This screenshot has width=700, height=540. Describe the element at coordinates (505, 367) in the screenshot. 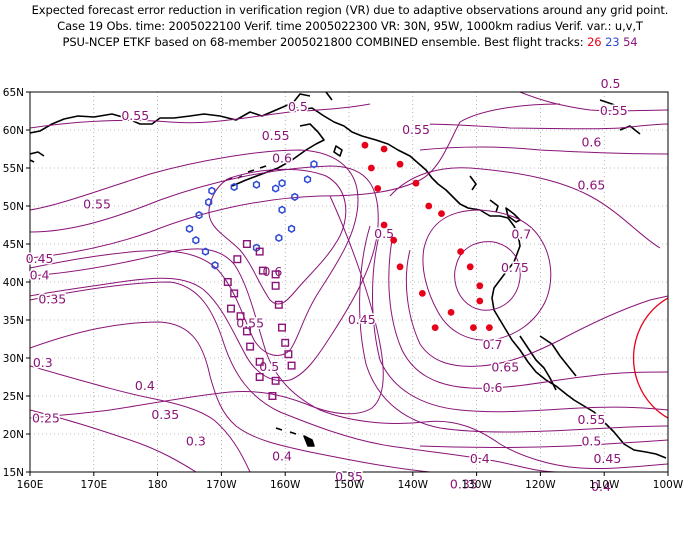

I see `contour-label: 0.65` at that location.